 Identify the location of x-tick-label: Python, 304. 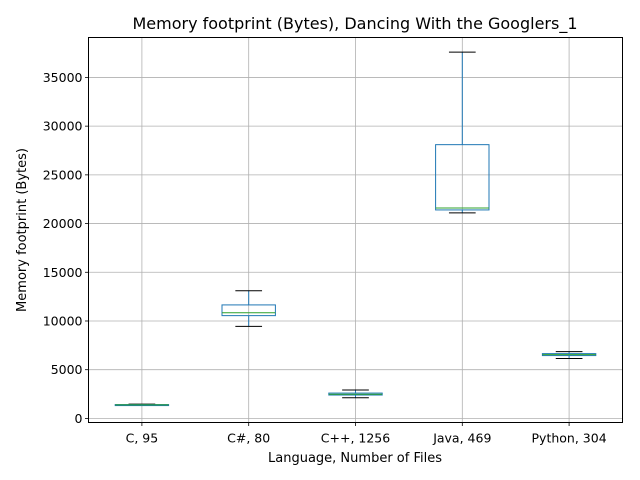
(569, 438).